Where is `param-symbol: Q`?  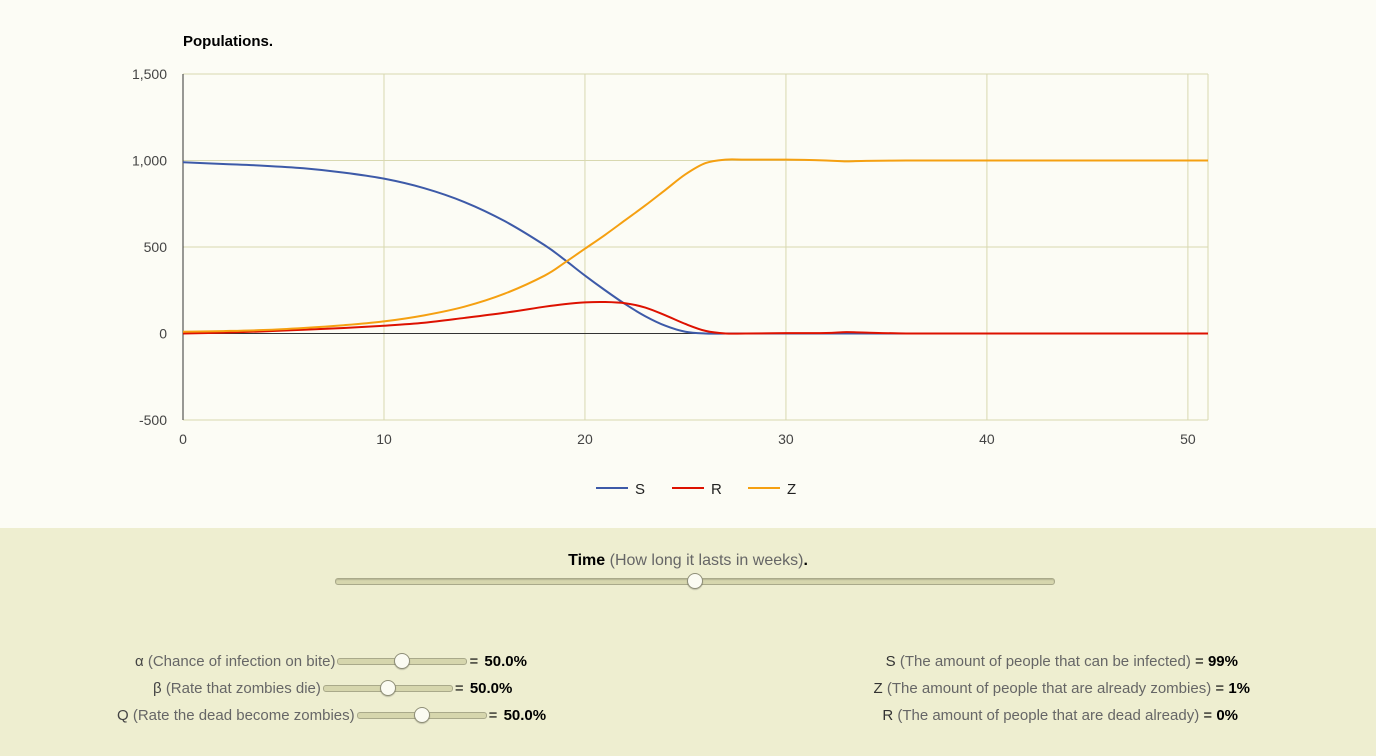
param-symbol: Q is located at coordinates (123, 715).